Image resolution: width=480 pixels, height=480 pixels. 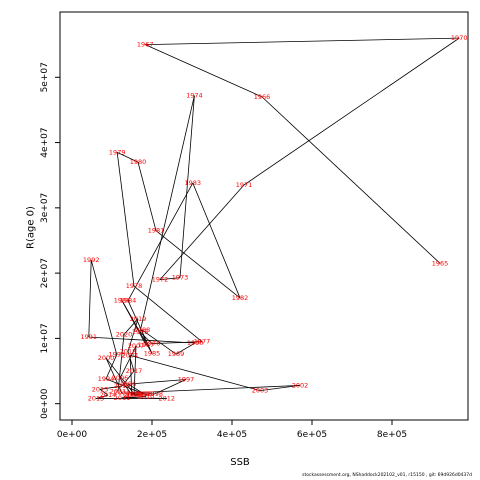 What do you see at coordinates (262, 97) in the screenshot?
I see `point-label: 1966` at bounding box center [262, 97].